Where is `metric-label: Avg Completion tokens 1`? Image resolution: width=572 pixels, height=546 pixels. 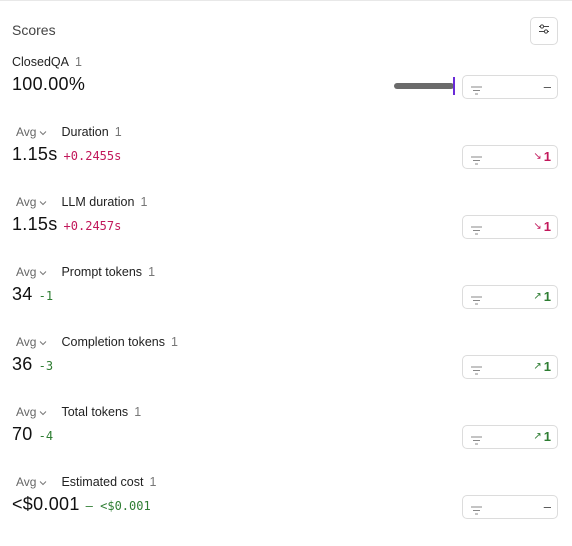
metric-label: Avg Completion tokens 1 is located at coordinates (95, 342).